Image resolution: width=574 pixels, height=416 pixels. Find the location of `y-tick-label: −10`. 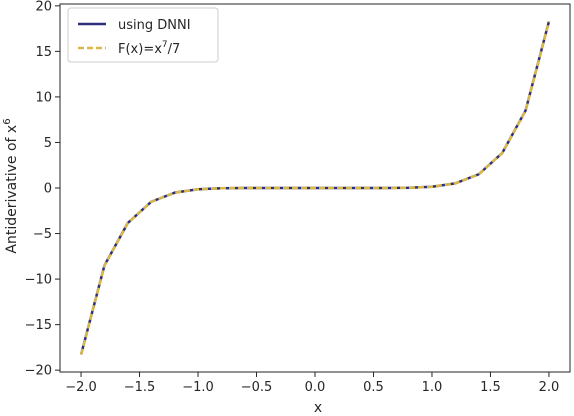

y-tick-label: −10 is located at coordinates (38, 280).